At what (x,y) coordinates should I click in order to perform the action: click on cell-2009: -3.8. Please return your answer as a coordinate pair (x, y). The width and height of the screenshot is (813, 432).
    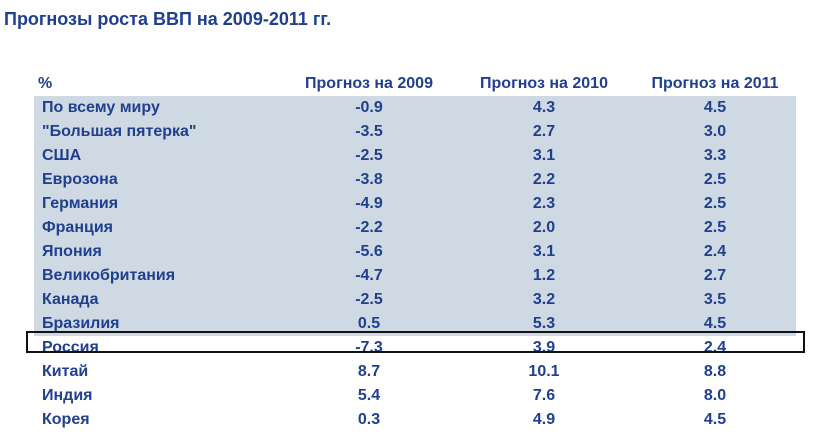
    Looking at the image, I should click on (369, 179).